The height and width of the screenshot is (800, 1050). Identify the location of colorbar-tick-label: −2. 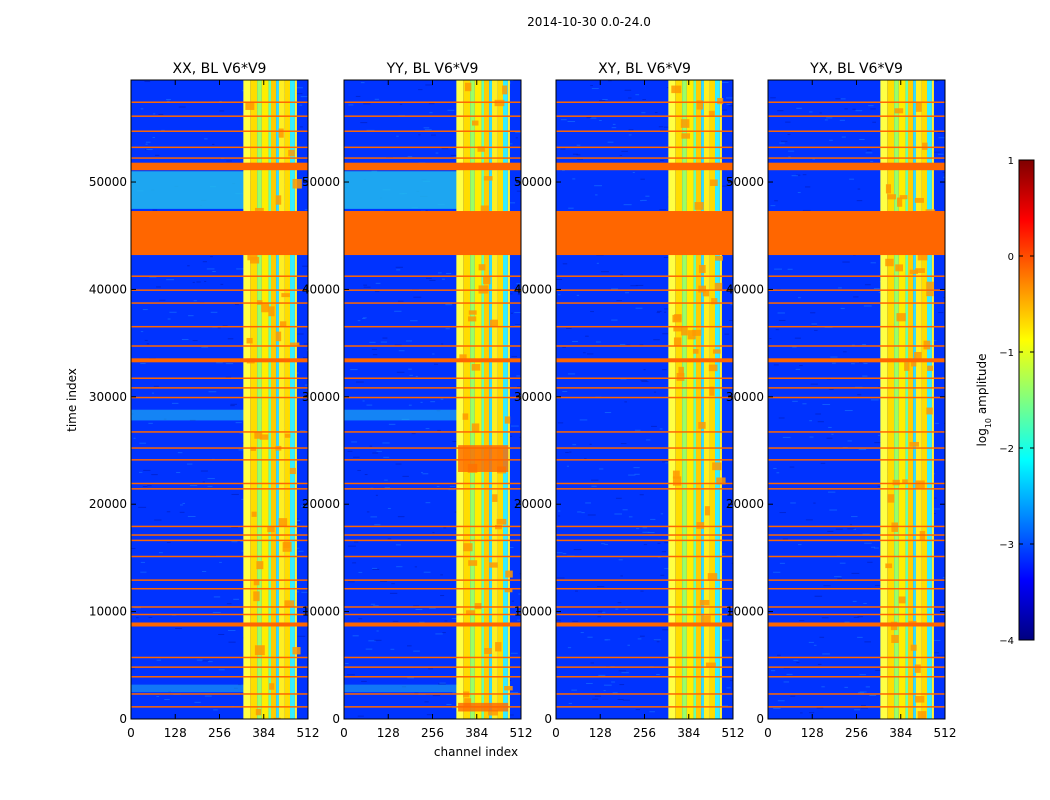
(1006, 449).